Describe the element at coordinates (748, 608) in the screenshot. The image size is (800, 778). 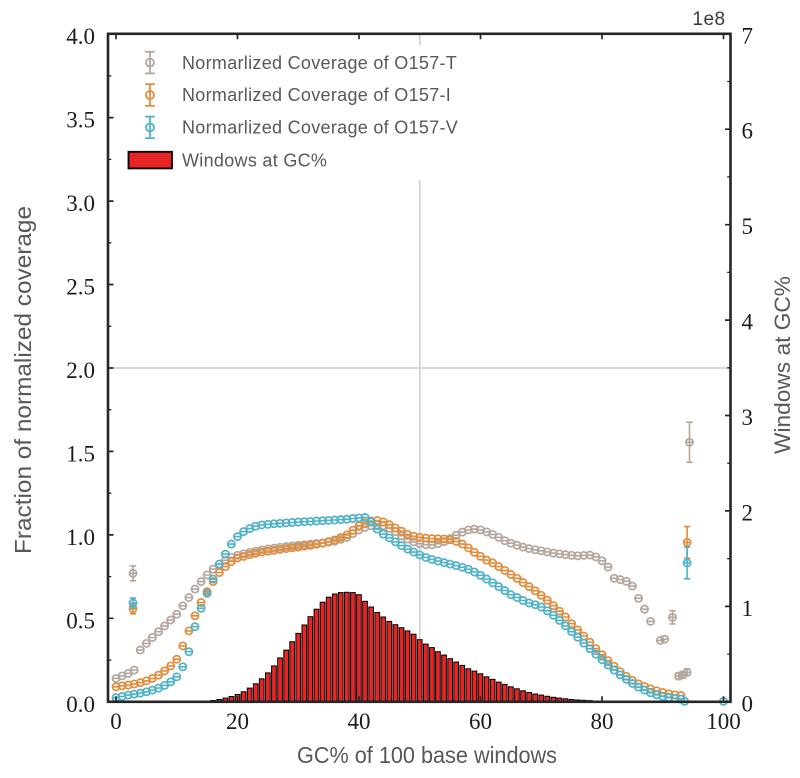
I see `svg-text: 1` at that location.